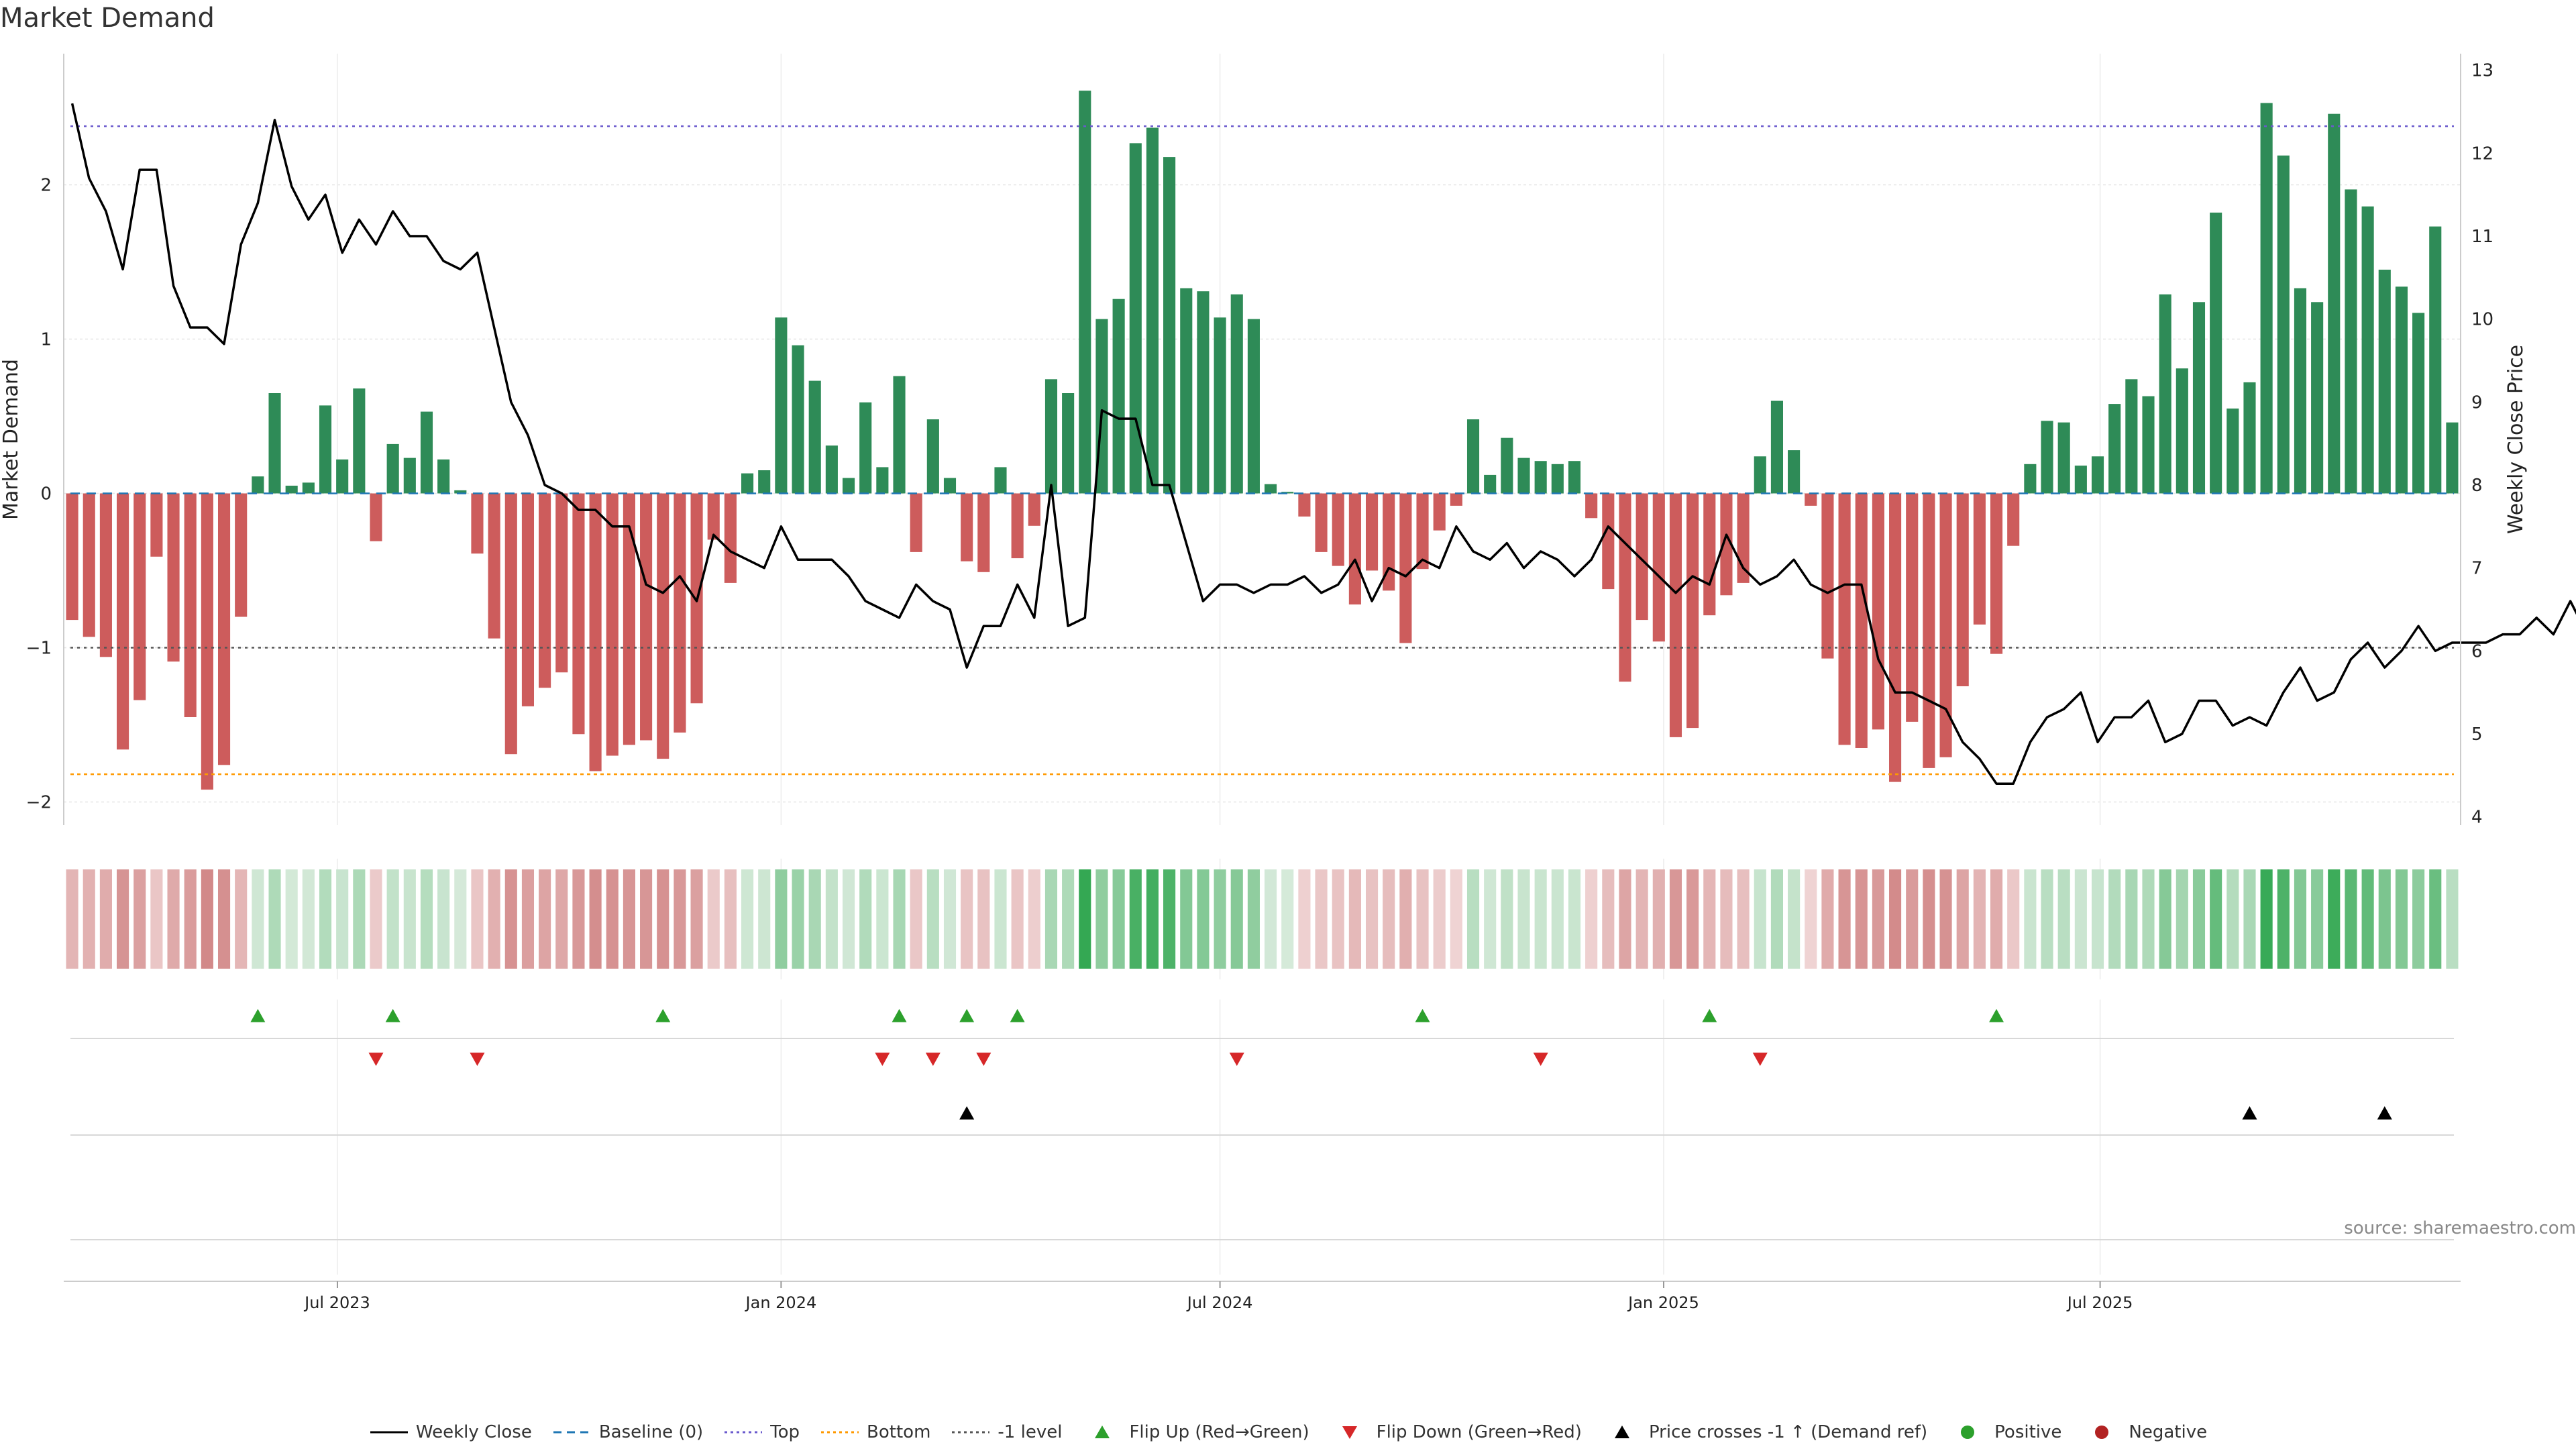 The image size is (2576, 1449). What do you see at coordinates (1262, 919) in the screenshot?
I see `demand-heat-strip` at bounding box center [1262, 919].